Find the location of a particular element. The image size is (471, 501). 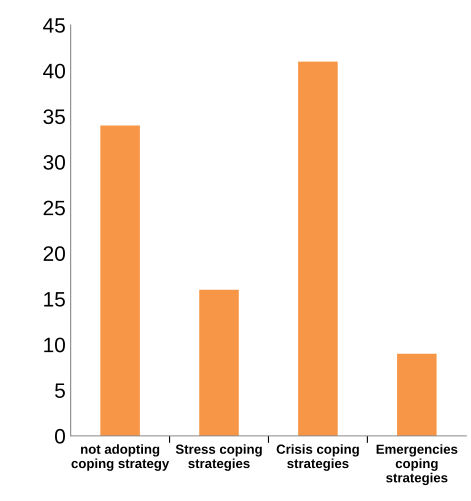

y-tick-label: 30 is located at coordinates (54, 162).